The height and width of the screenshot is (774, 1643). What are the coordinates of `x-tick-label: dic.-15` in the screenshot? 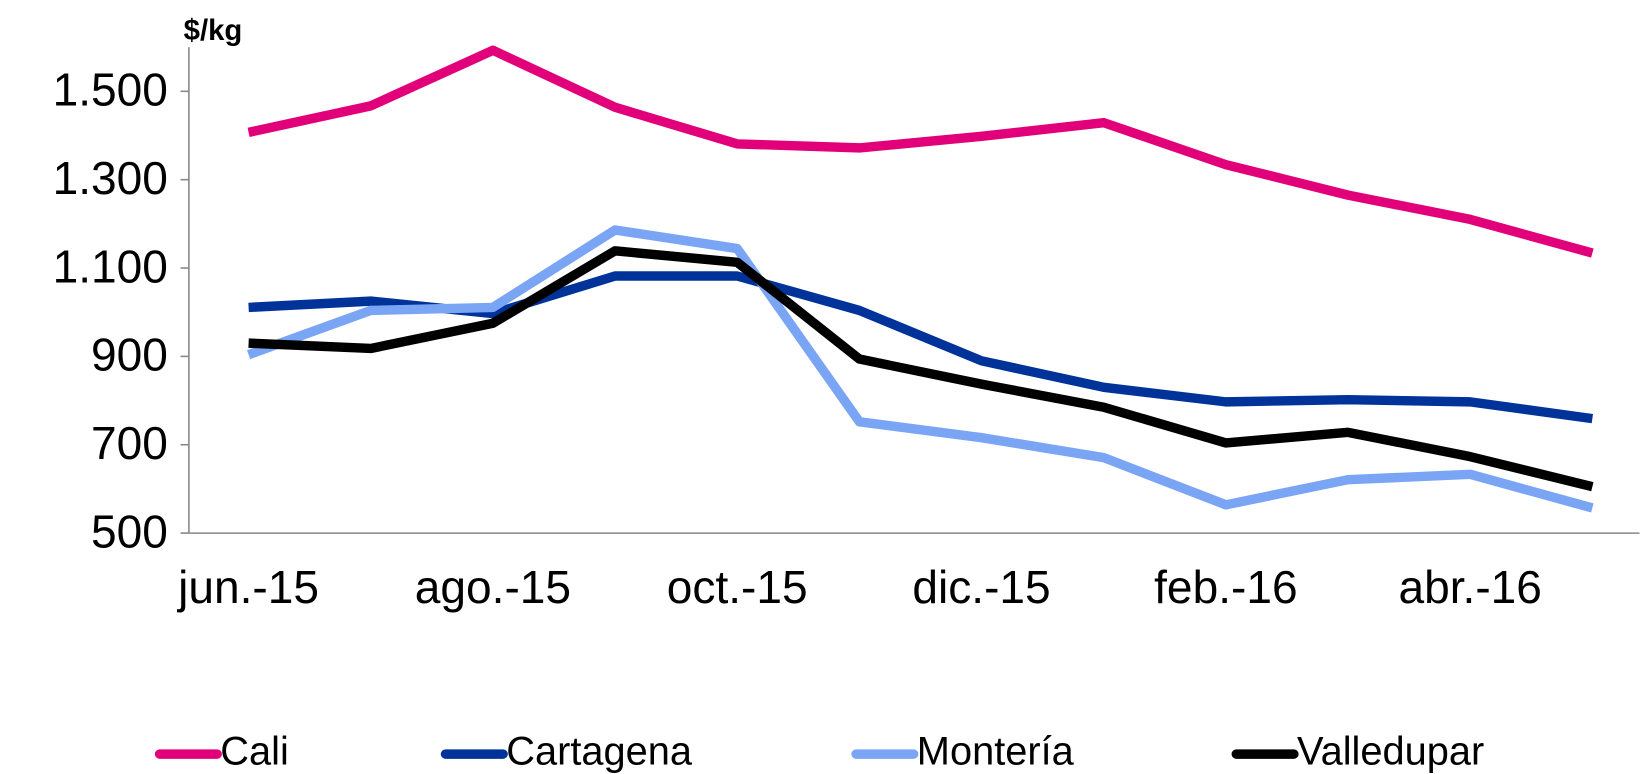 It's located at (981, 587).